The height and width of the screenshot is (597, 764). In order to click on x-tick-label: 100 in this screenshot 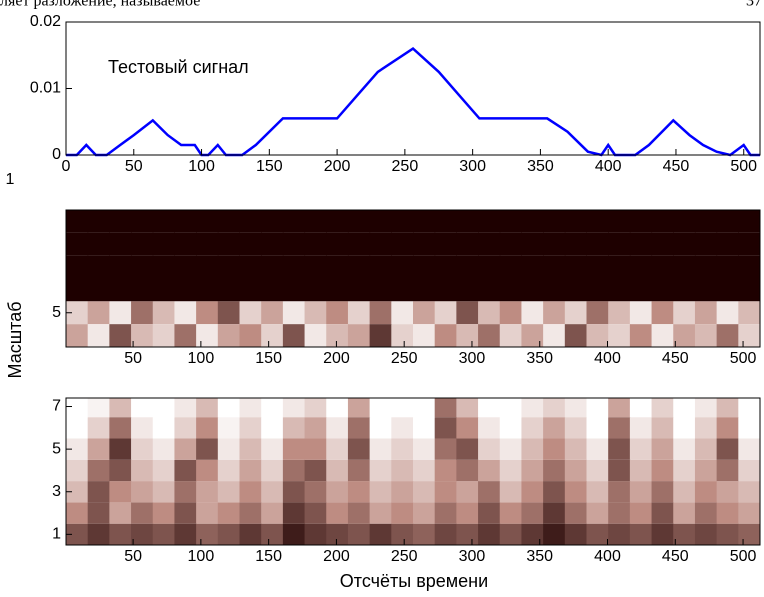, I will do `click(201, 556)`.